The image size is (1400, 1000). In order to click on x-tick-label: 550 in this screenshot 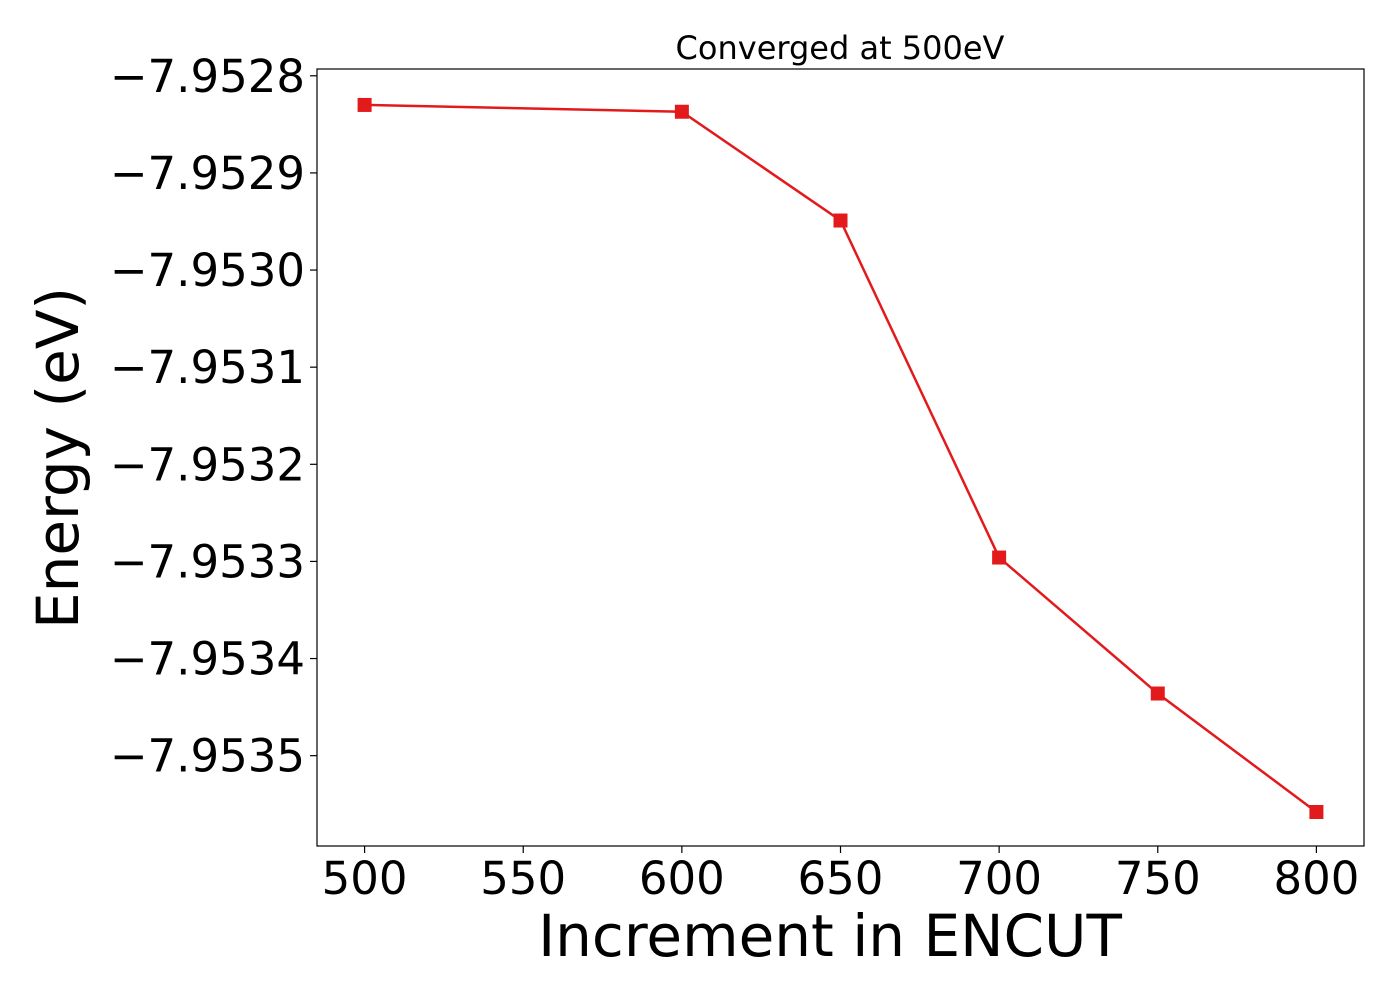, I will do `click(523, 878)`.